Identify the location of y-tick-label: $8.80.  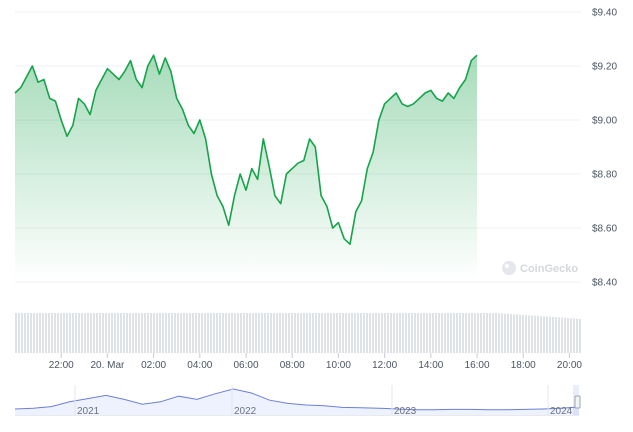
(604, 175).